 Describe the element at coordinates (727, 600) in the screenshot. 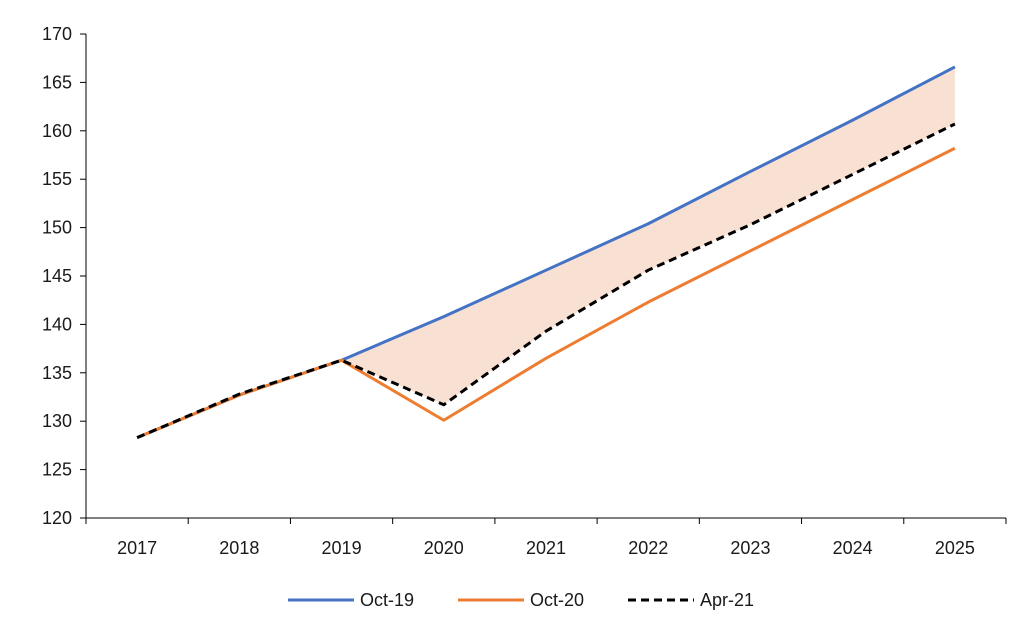

I see `legend-label-apr-21: Apr-21` at that location.